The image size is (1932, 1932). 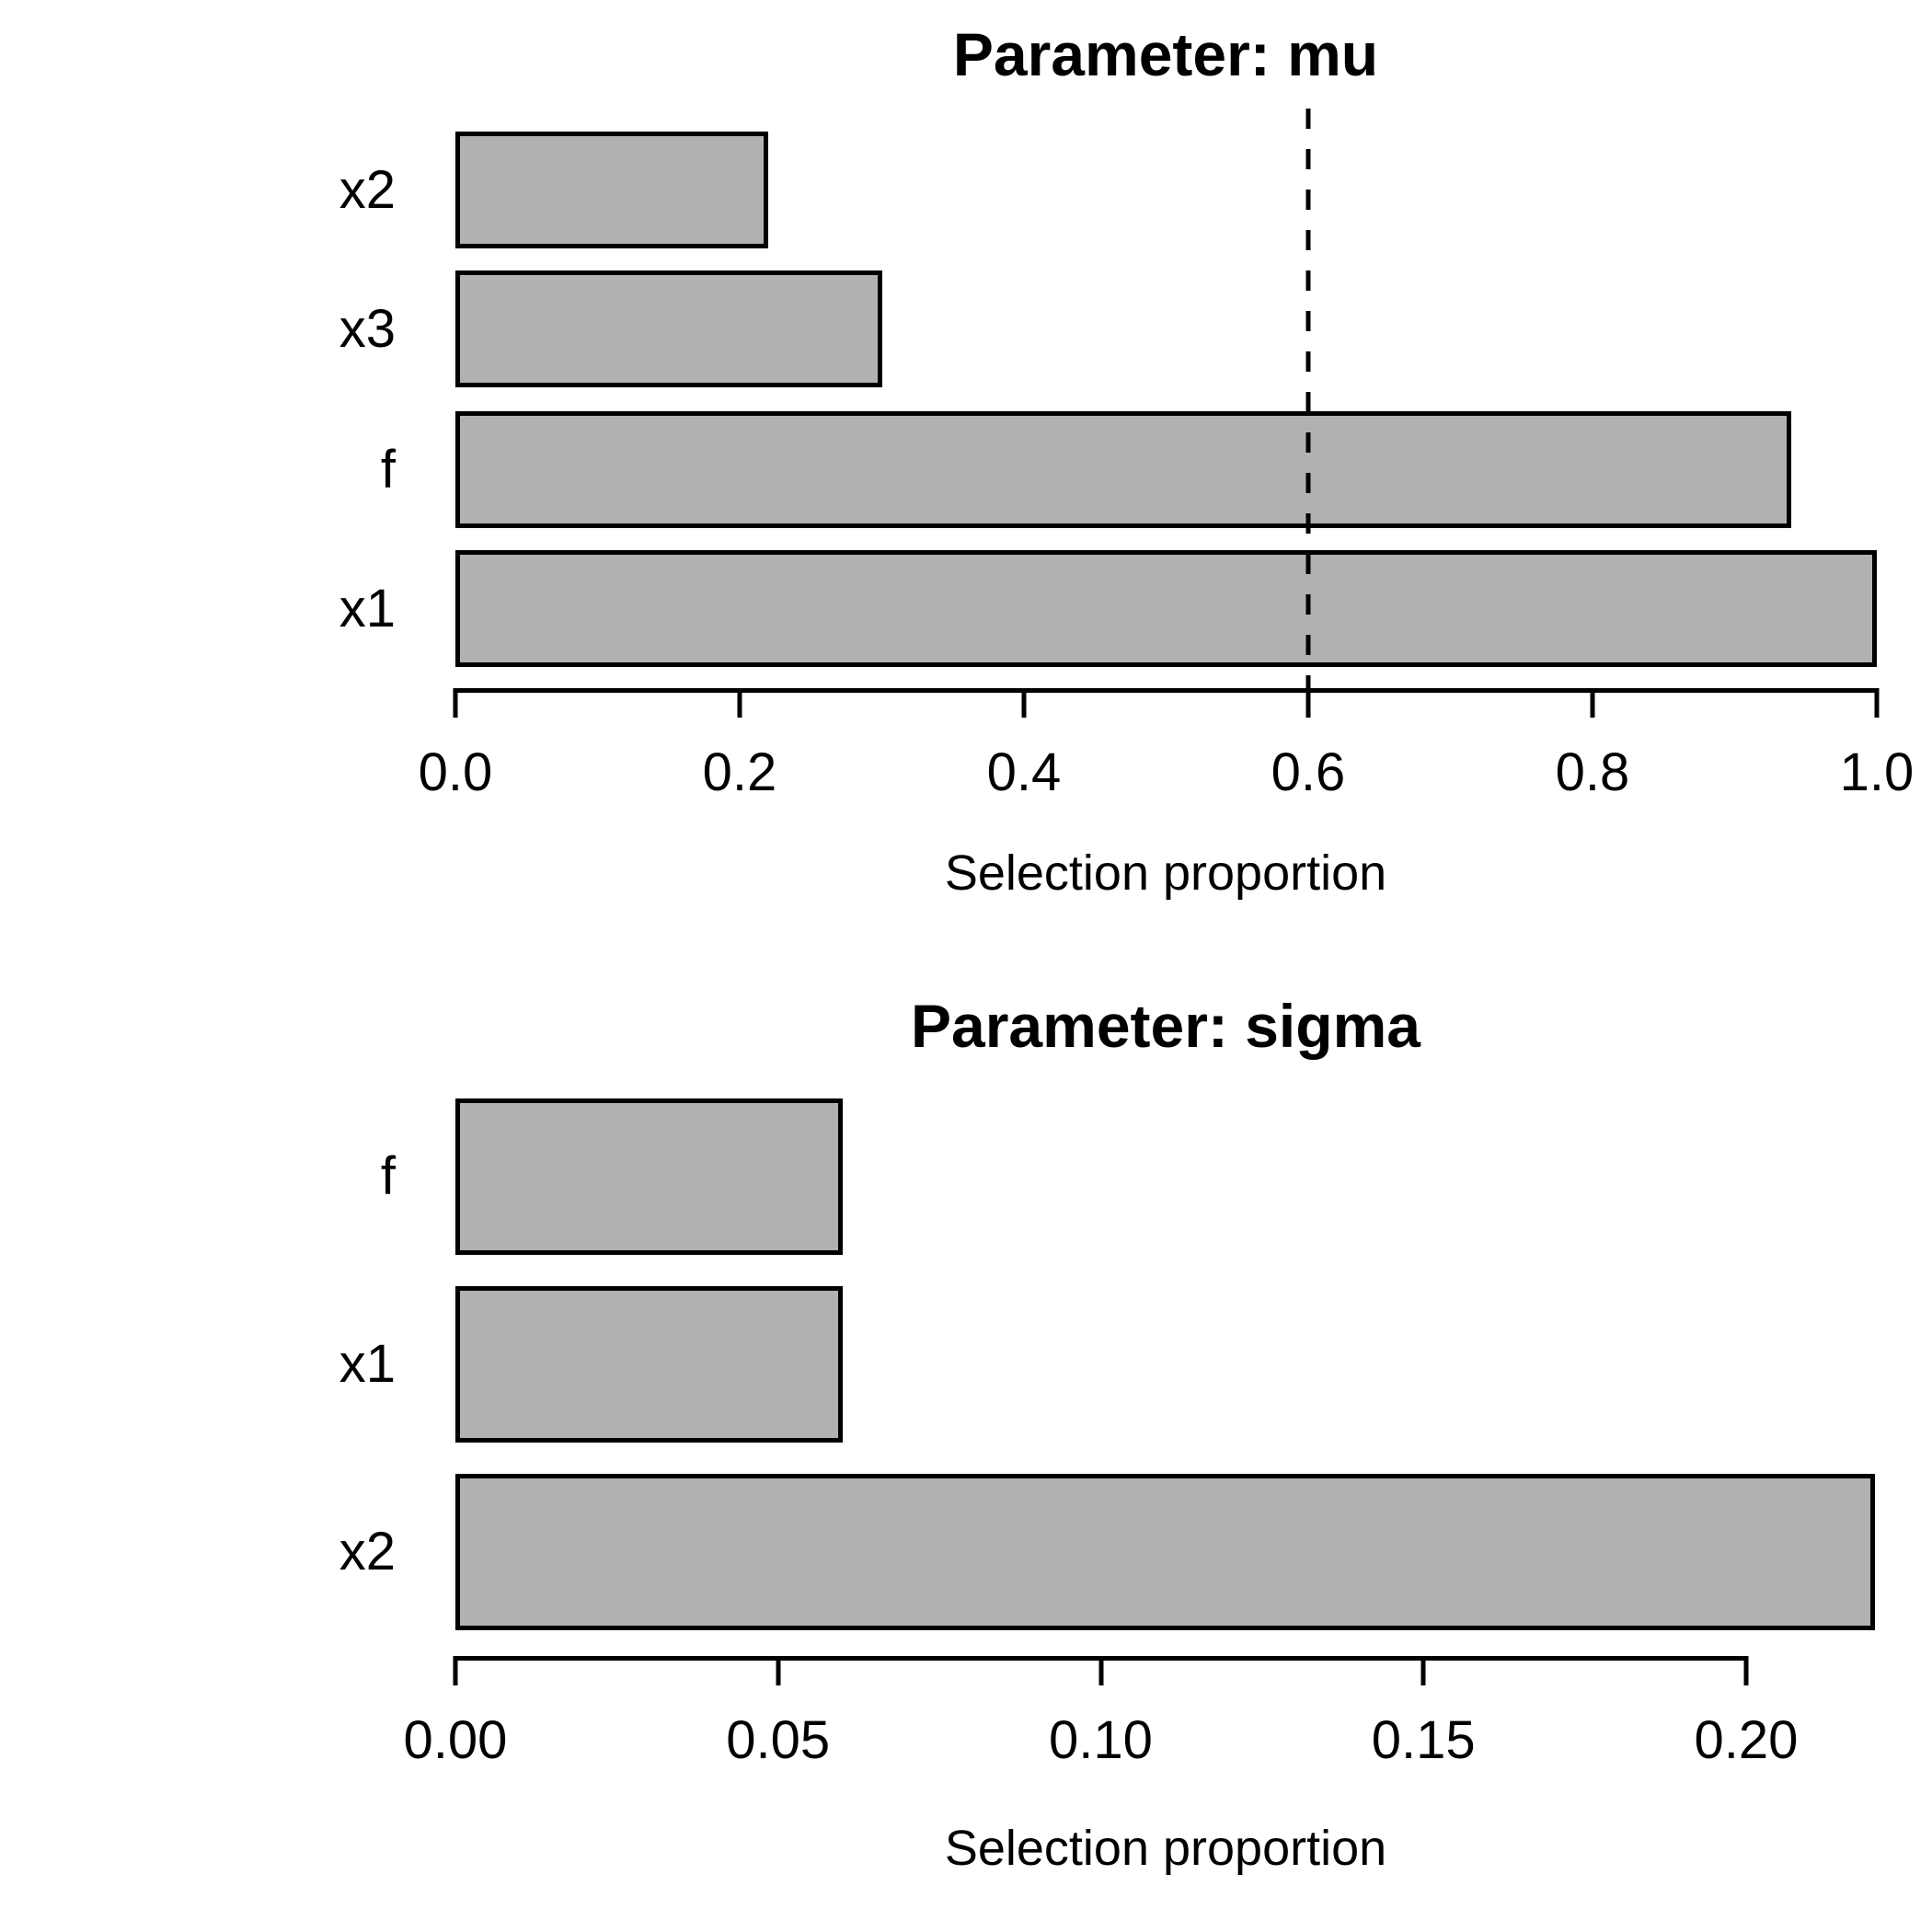 What do you see at coordinates (668, 328) in the screenshot?
I see `bar-x3` at bounding box center [668, 328].